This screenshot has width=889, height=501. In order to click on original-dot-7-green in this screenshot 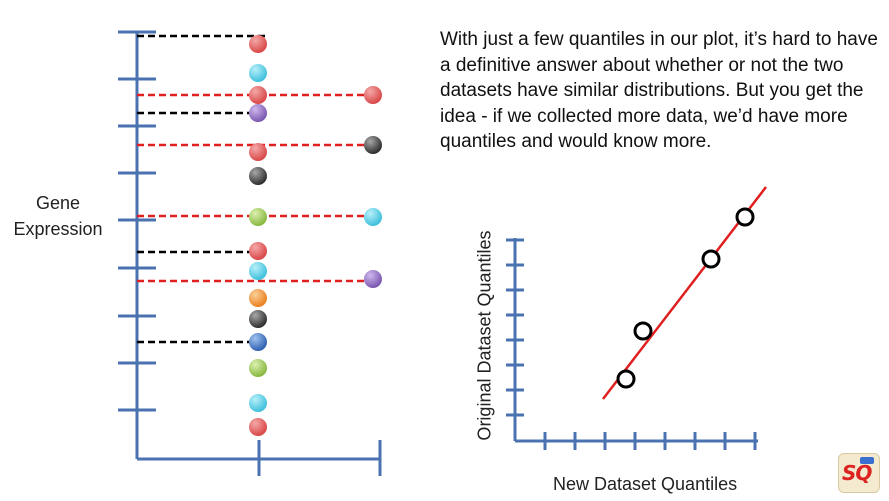, I will do `click(258, 217)`.